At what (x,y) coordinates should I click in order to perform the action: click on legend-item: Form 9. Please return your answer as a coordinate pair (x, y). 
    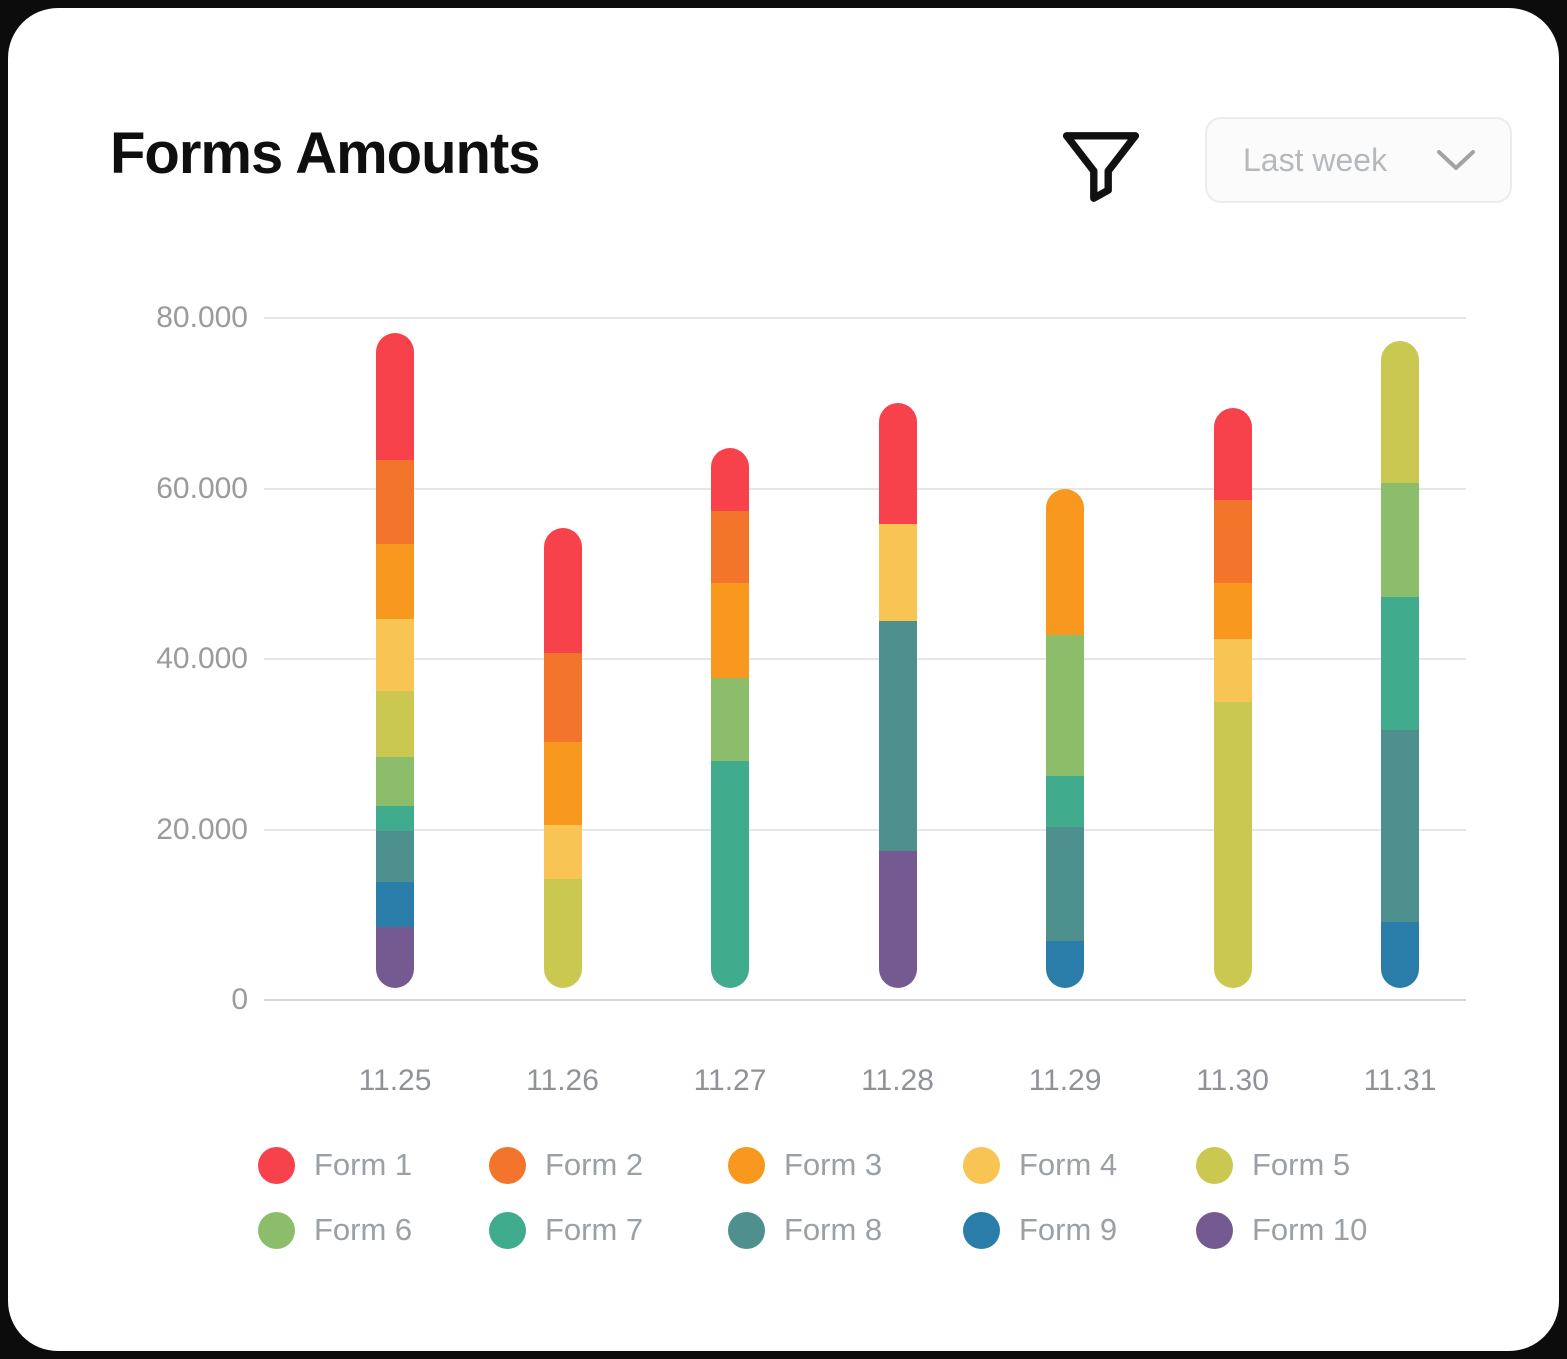
    Looking at the image, I should click on (1040, 1230).